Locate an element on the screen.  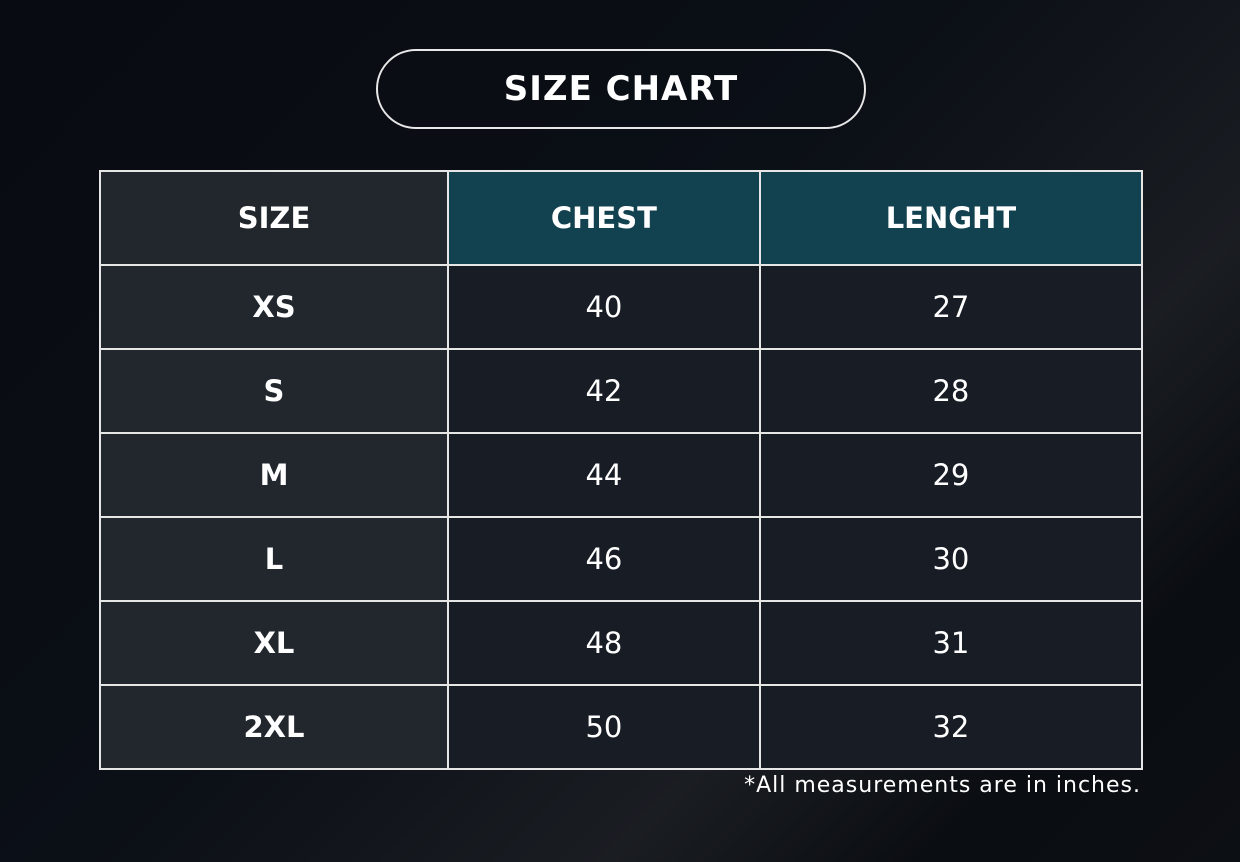
header-length: LENGHT is located at coordinates (951, 218).